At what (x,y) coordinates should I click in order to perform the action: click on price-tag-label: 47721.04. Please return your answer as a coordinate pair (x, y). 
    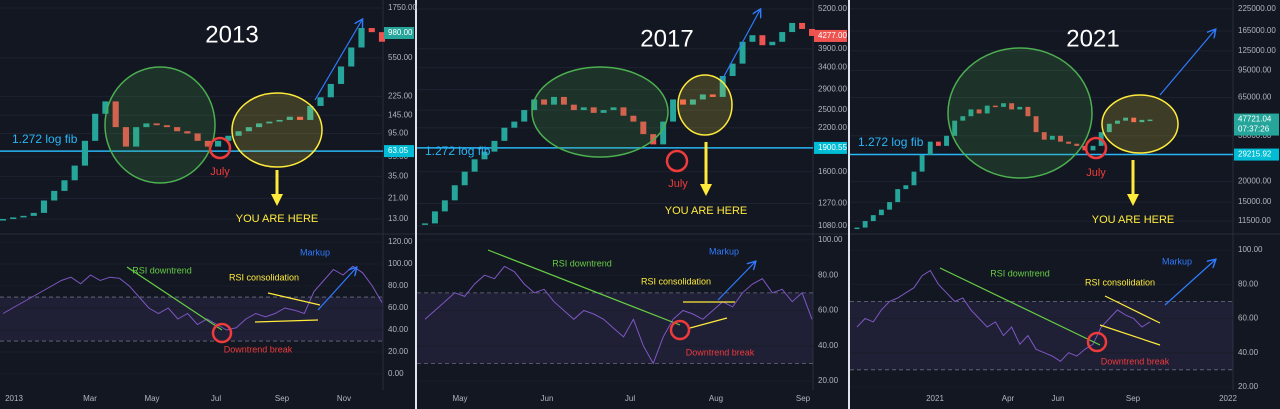
    Looking at the image, I should click on (1255, 119).